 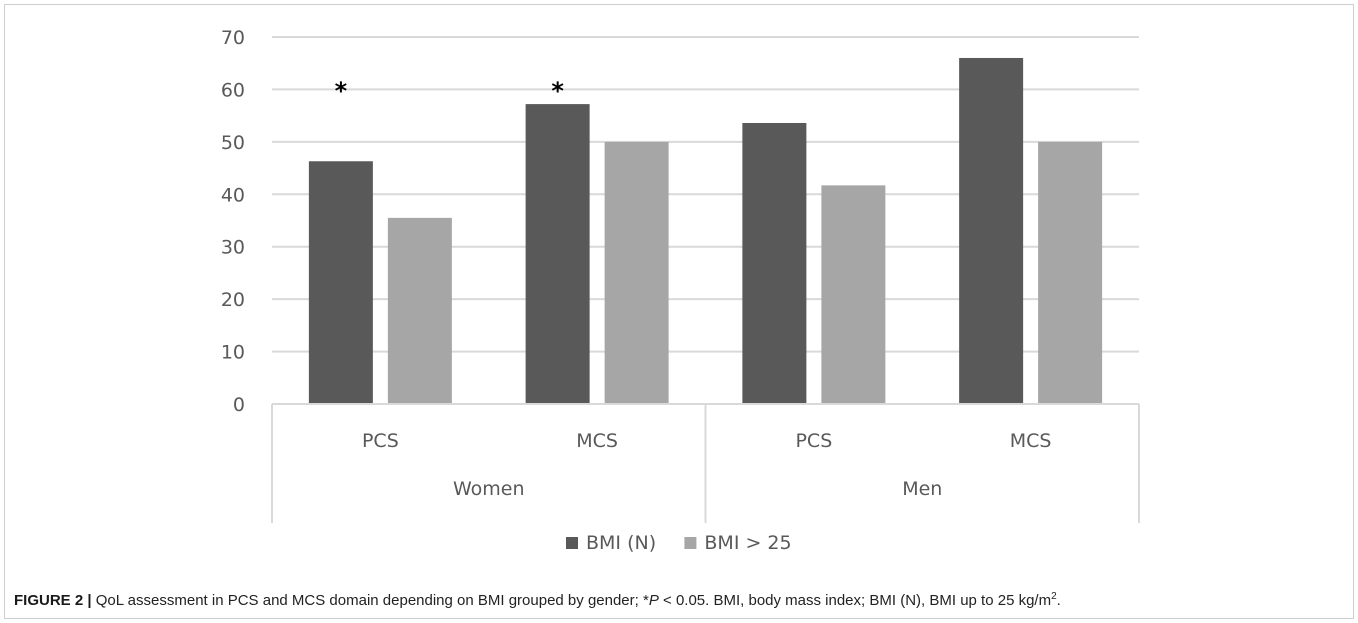 I want to click on y-tick-label: 40, so click(x=233, y=195).